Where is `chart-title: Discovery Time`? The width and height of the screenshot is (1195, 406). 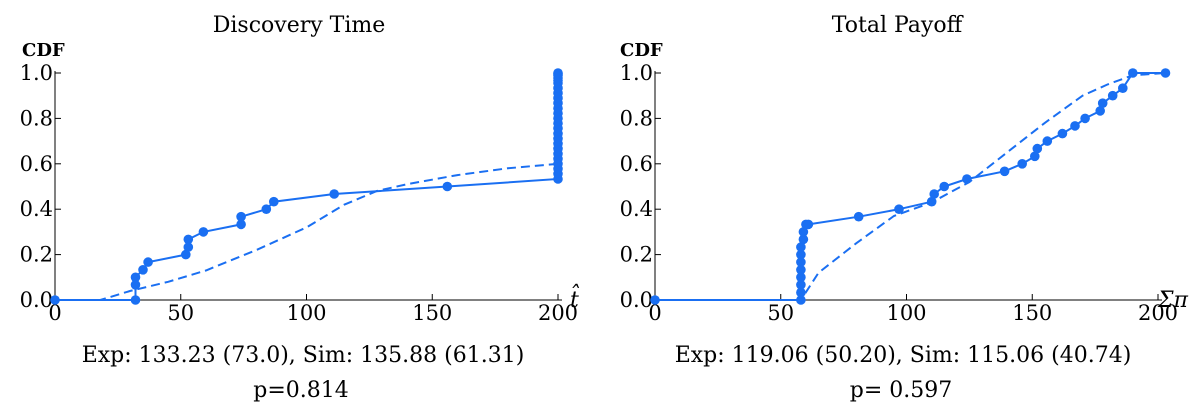 chart-title: Discovery Time is located at coordinates (299, 25).